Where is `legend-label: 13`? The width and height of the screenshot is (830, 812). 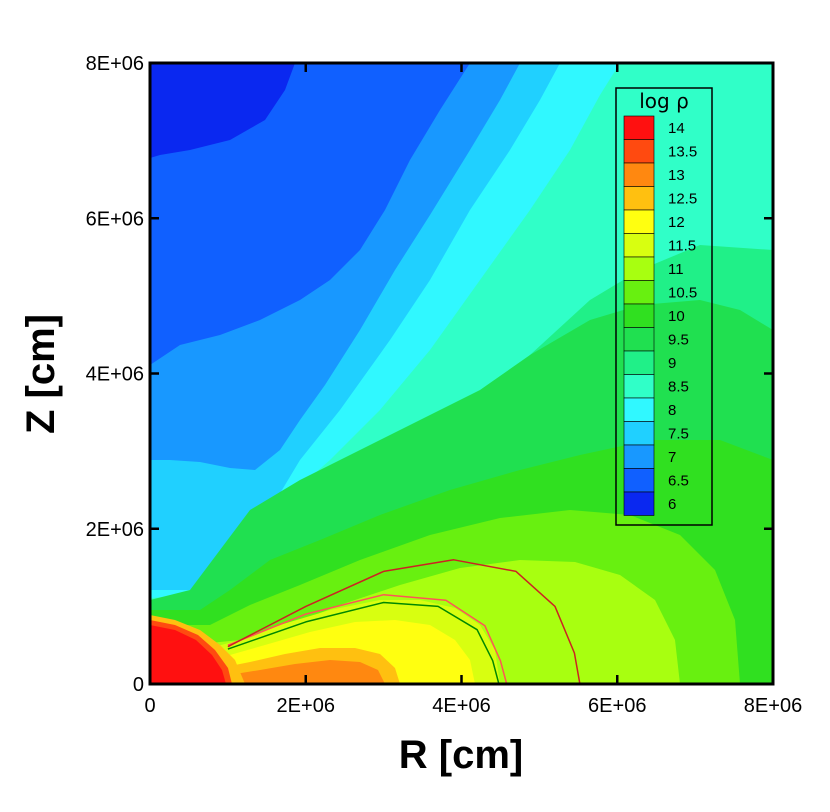
legend-label: 13 is located at coordinates (676, 175).